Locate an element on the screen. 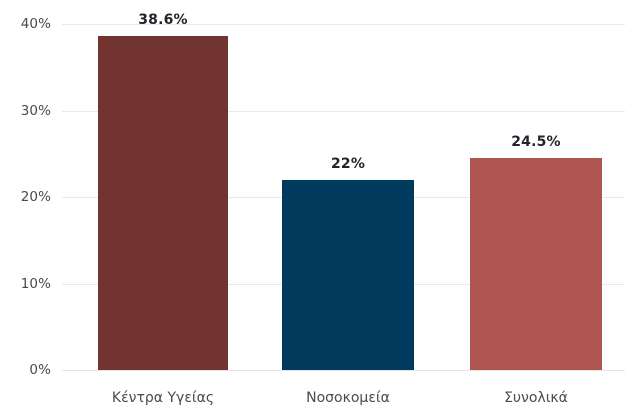  value-label-synolika: 24.5% is located at coordinates (536, 142).